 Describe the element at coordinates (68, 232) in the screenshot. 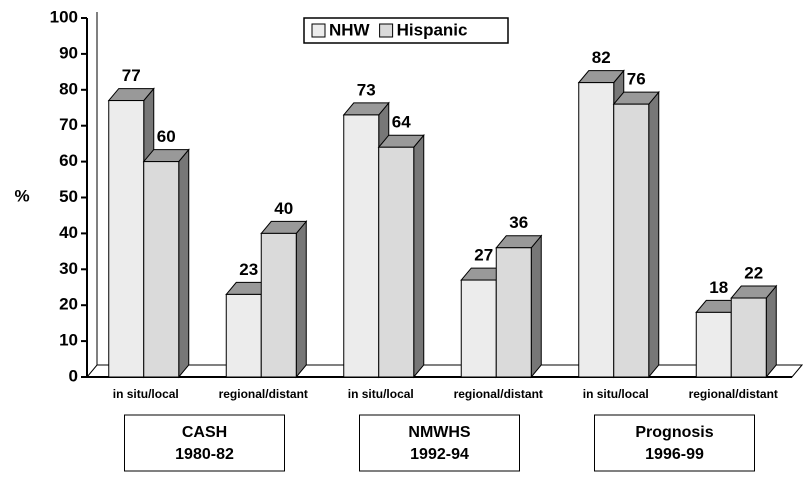

I see `y-tick-label: 40` at that location.